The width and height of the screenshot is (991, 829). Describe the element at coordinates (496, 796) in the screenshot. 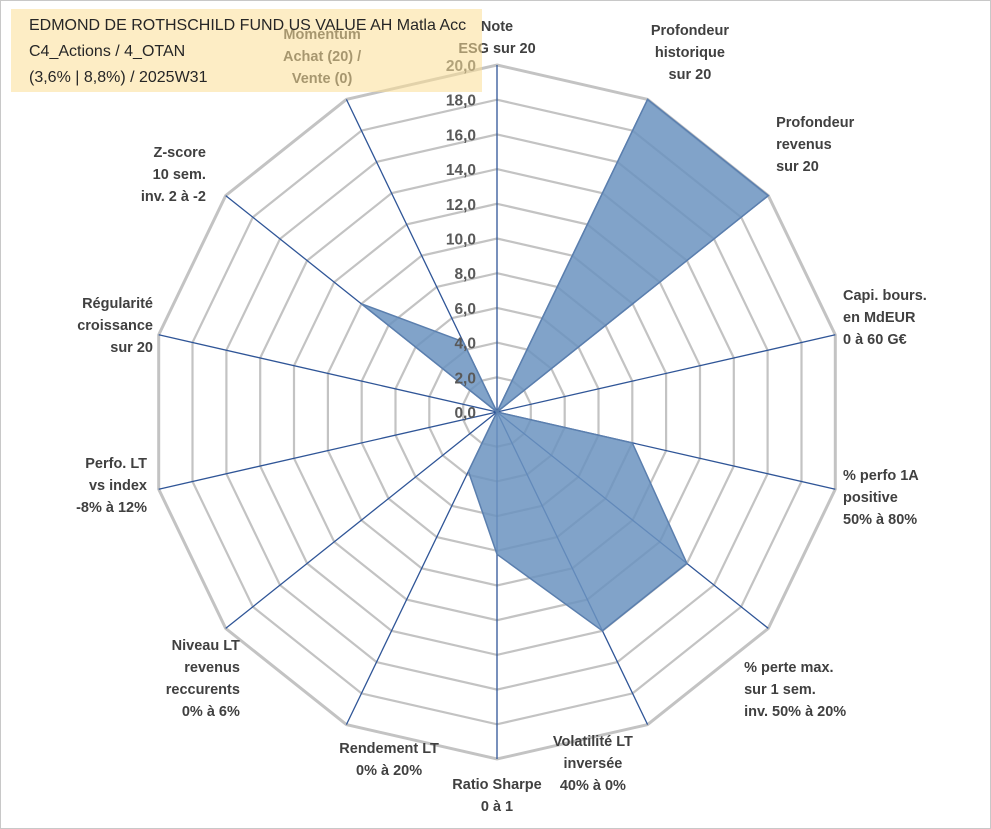

I see `axis-label: Ratio Sharpe 0 à 1` at that location.